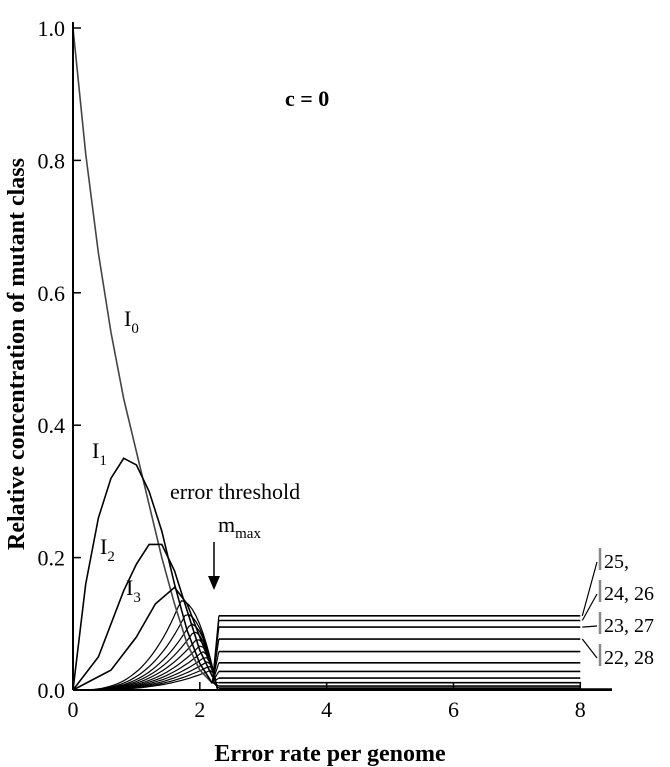 The image size is (670, 767). Describe the element at coordinates (52, 28) in the screenshot. I see `y-tick-label: 1.0` at that location.